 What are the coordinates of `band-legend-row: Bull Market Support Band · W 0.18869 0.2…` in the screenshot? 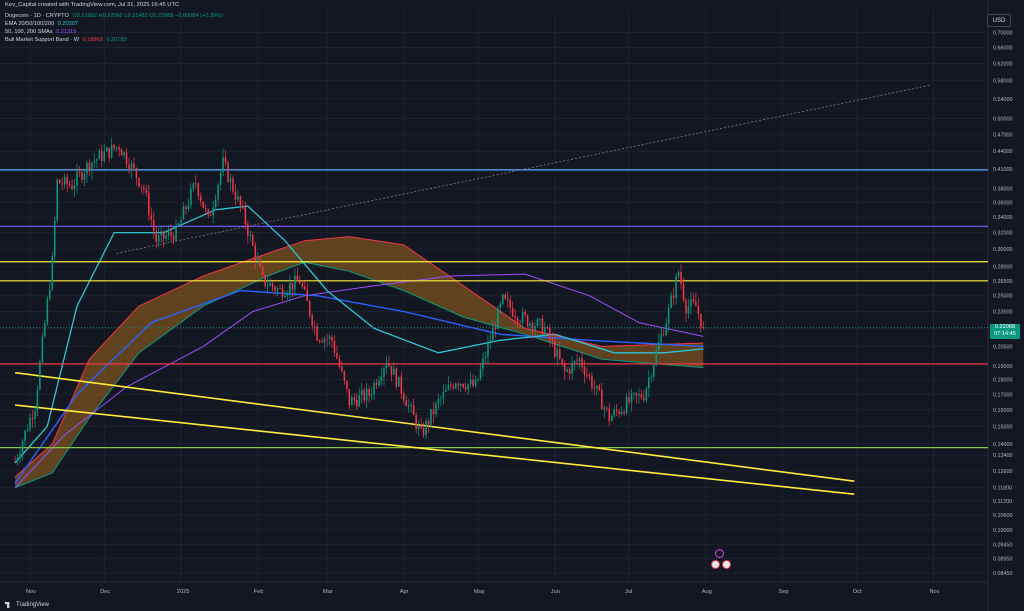 It's located at (66, 40).